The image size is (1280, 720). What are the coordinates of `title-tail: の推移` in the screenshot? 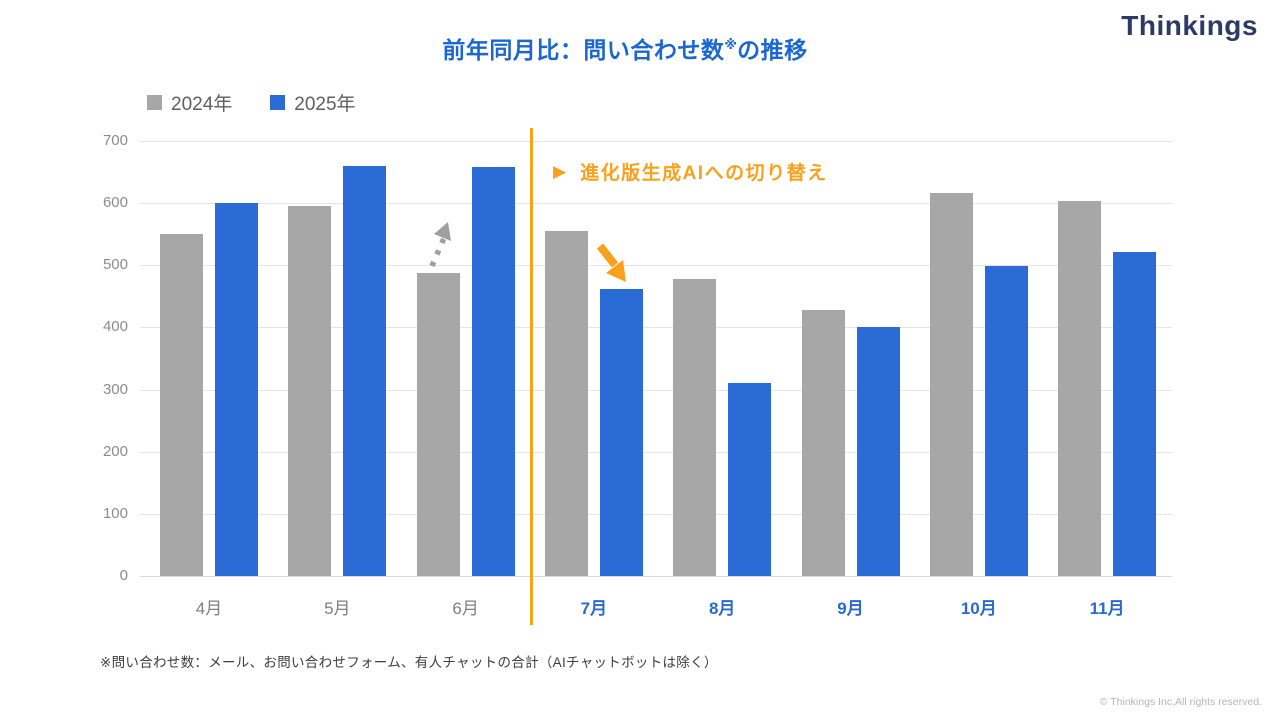 It's located at (772, 50).